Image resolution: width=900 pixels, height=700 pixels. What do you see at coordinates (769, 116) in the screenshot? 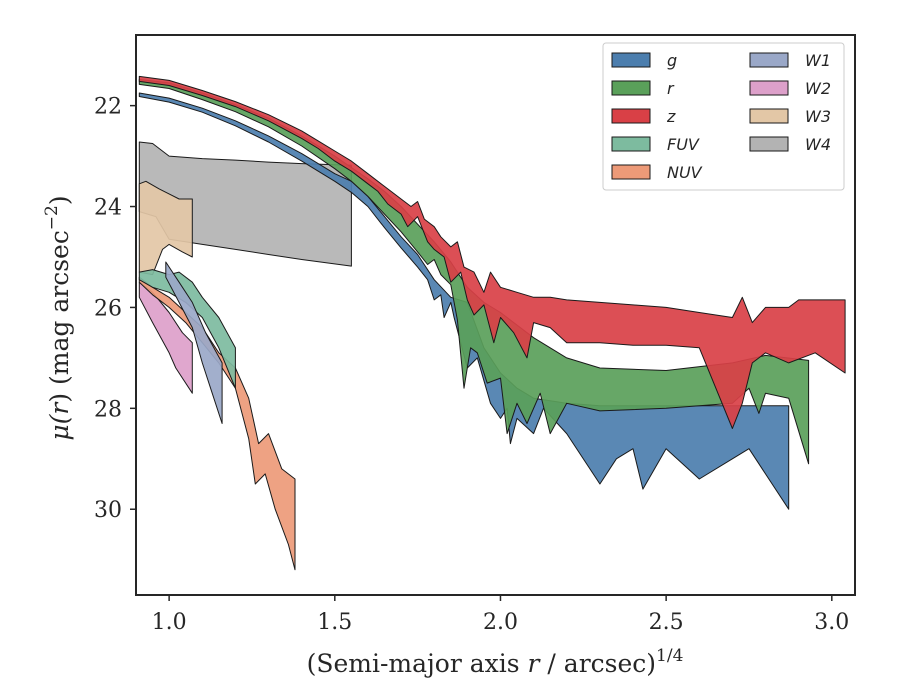
I see `legend-swatch-w3` at bounding box center [769, 116].